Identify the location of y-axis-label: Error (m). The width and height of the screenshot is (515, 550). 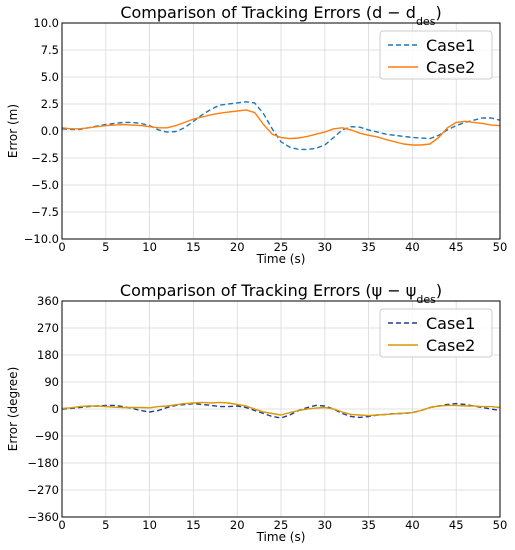
(13, 131).